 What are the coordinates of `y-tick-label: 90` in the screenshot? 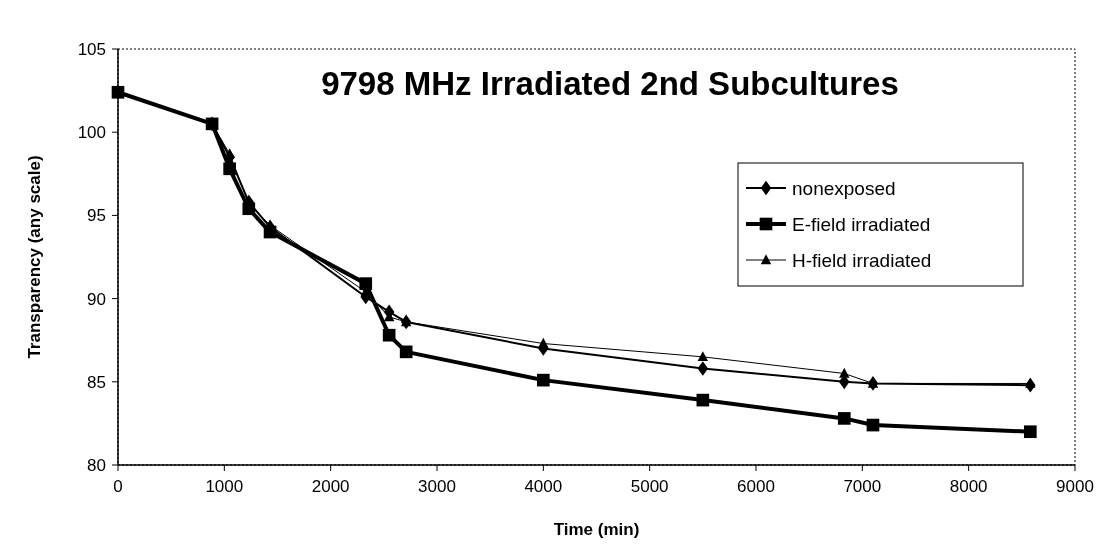 It's located at (96, 299).